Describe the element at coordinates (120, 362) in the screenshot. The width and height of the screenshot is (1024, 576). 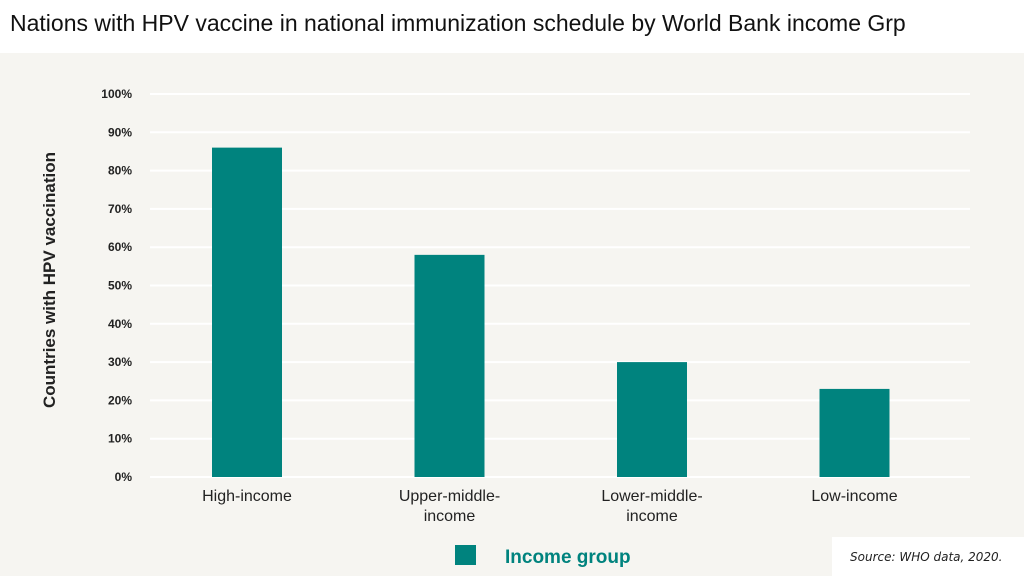
I see `y-tick-label: 30%` at that location.